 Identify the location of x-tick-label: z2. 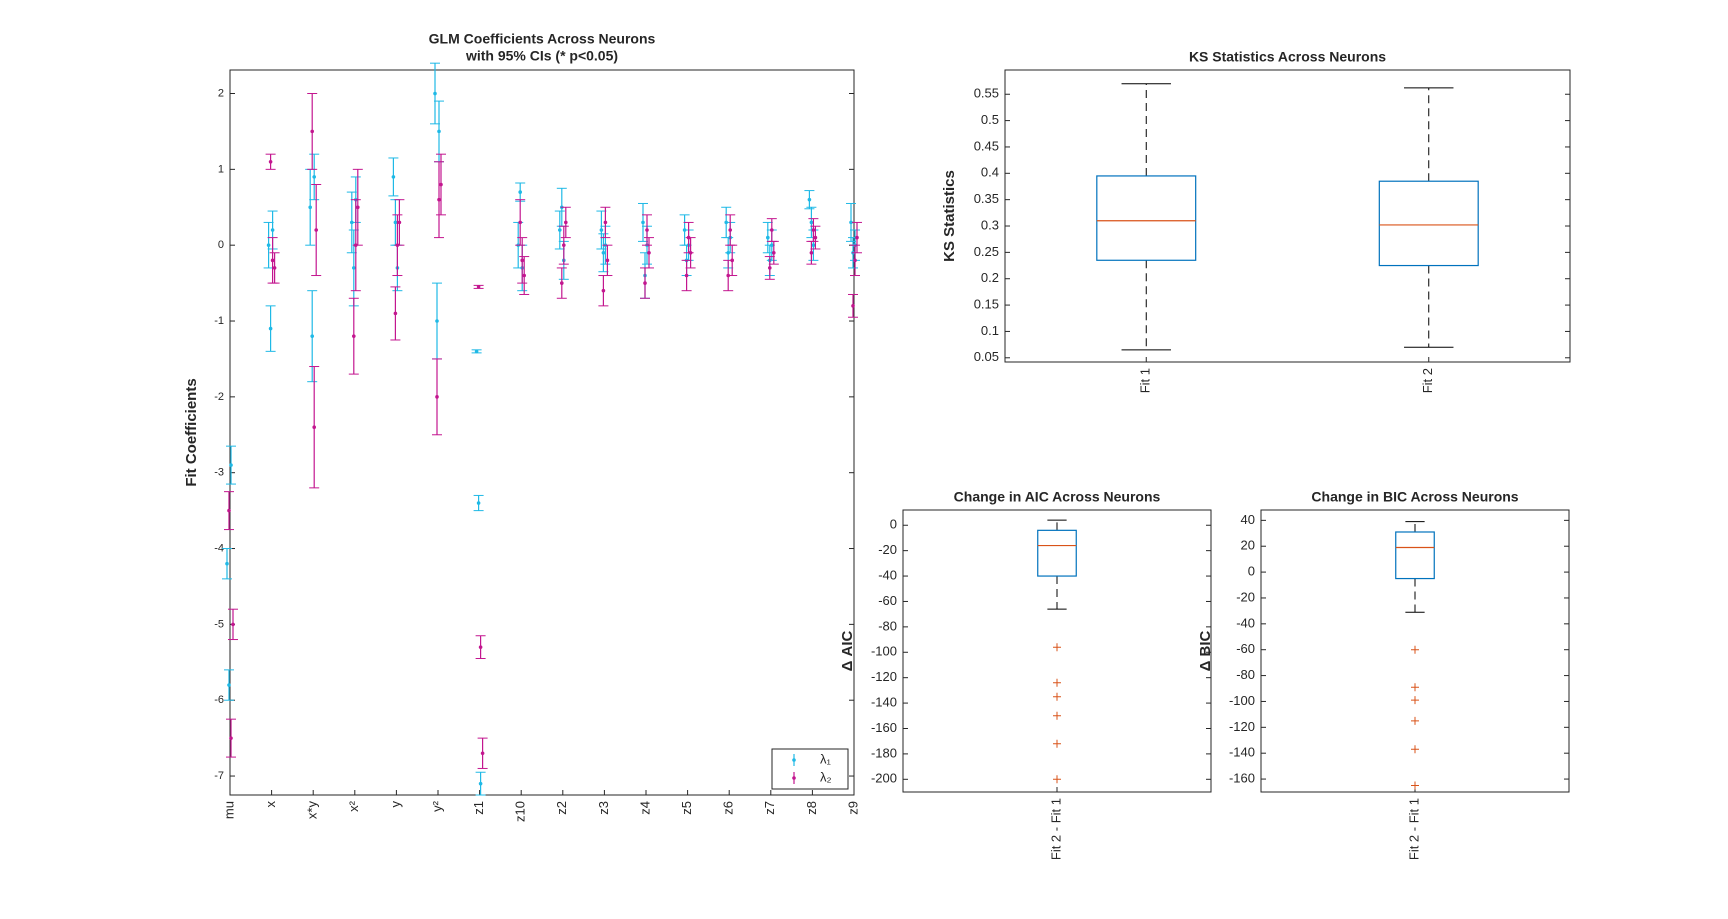
(561, 808).